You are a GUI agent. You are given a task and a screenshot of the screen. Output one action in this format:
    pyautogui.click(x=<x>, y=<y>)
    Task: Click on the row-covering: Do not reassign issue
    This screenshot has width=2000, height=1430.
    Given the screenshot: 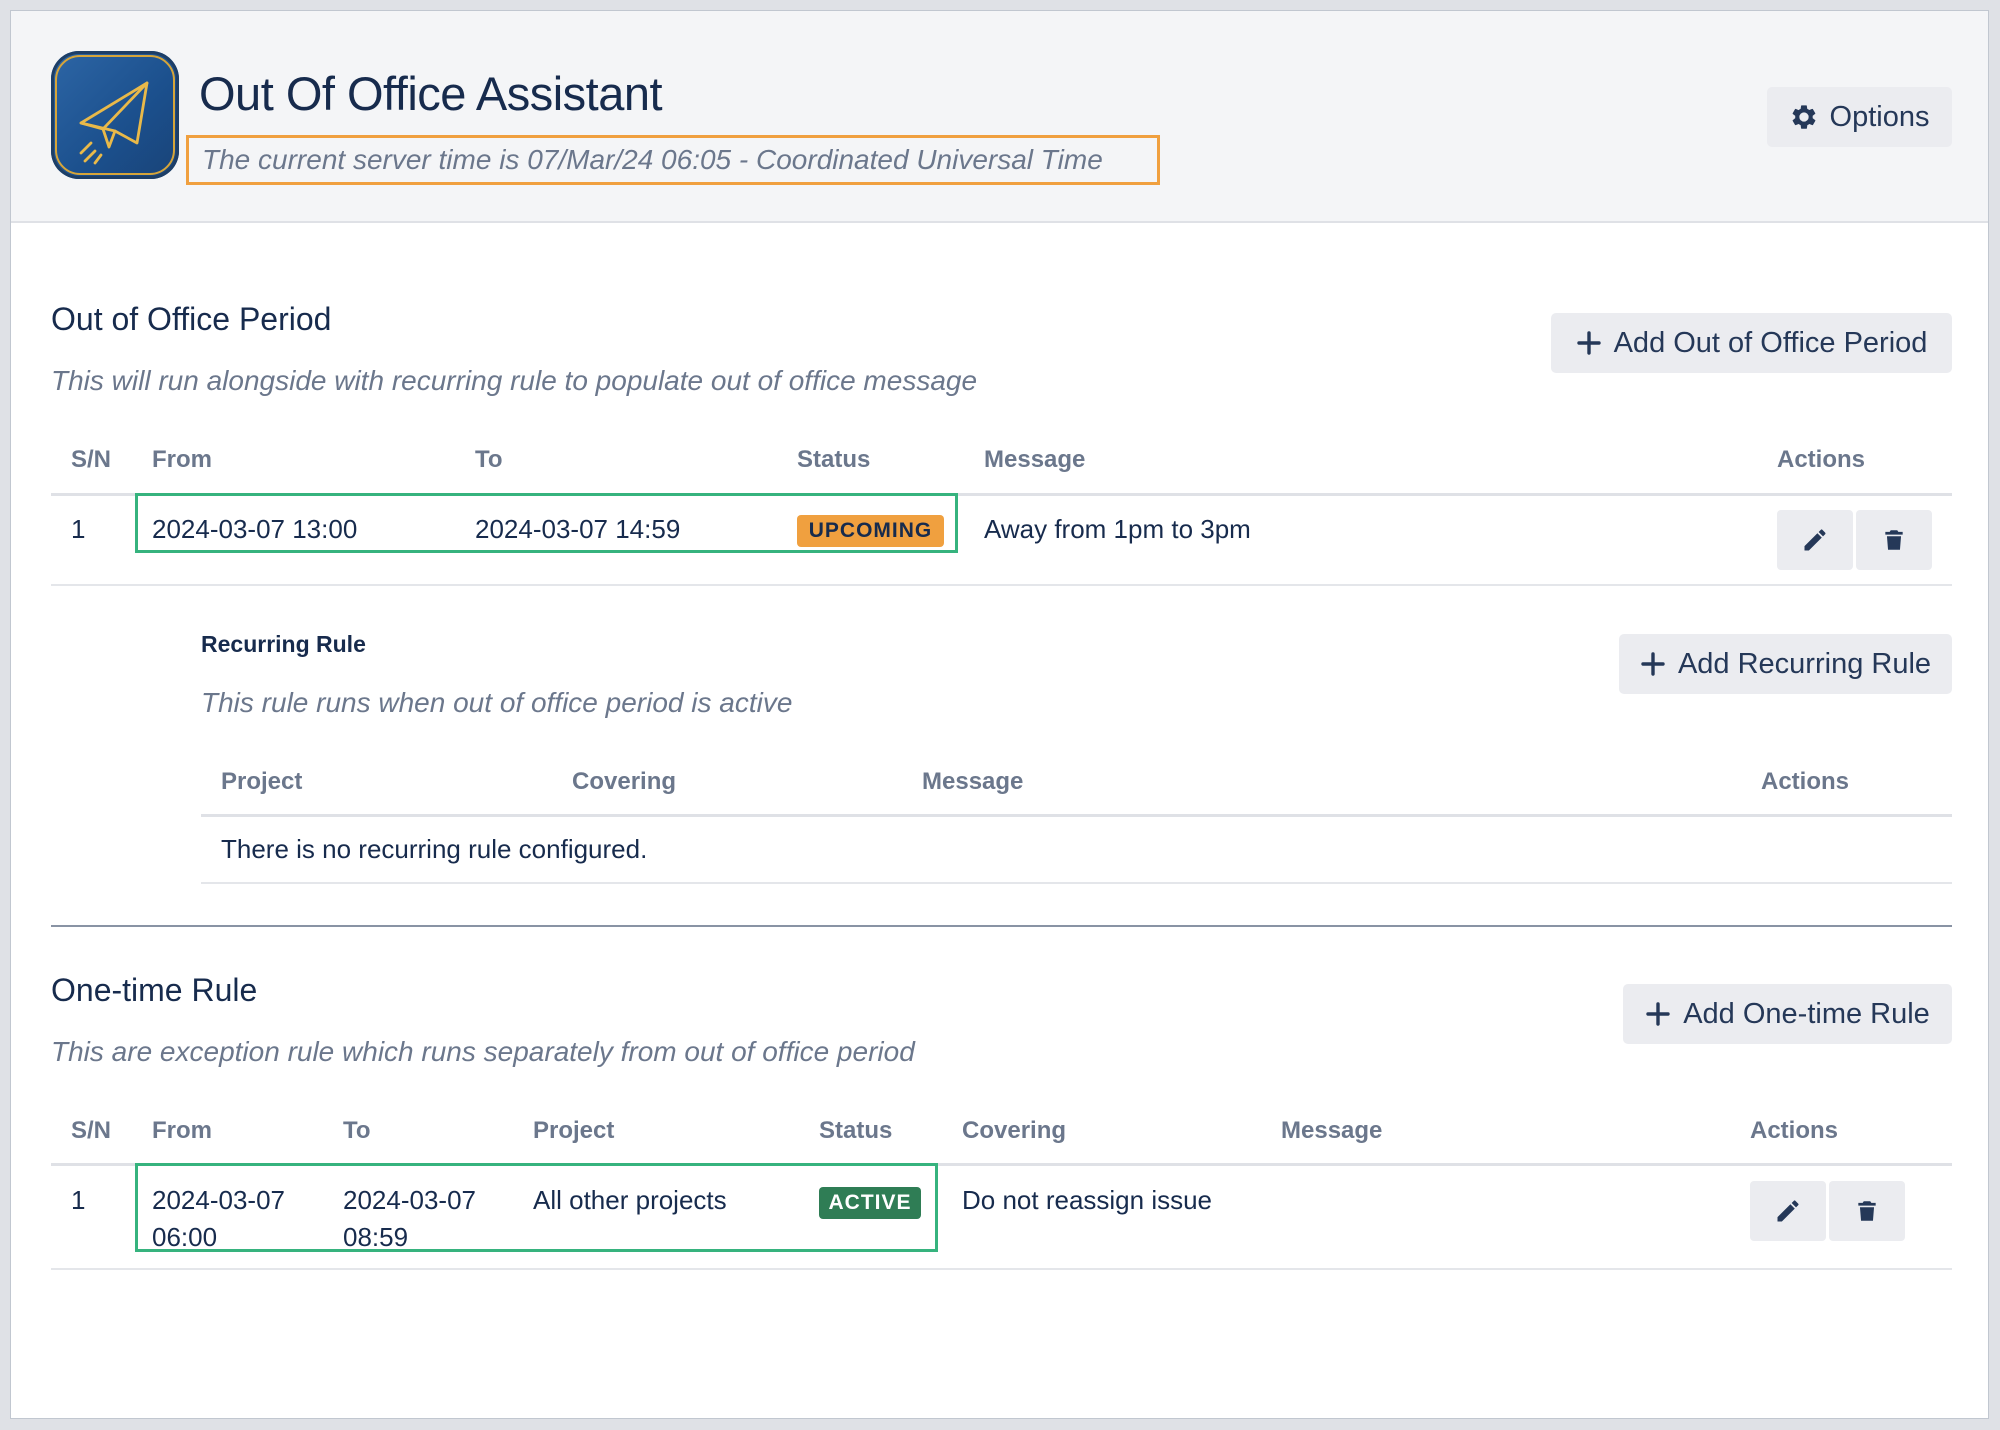 What is the action you would take?
    pyautogui.click(x=1087, y=1200)
    